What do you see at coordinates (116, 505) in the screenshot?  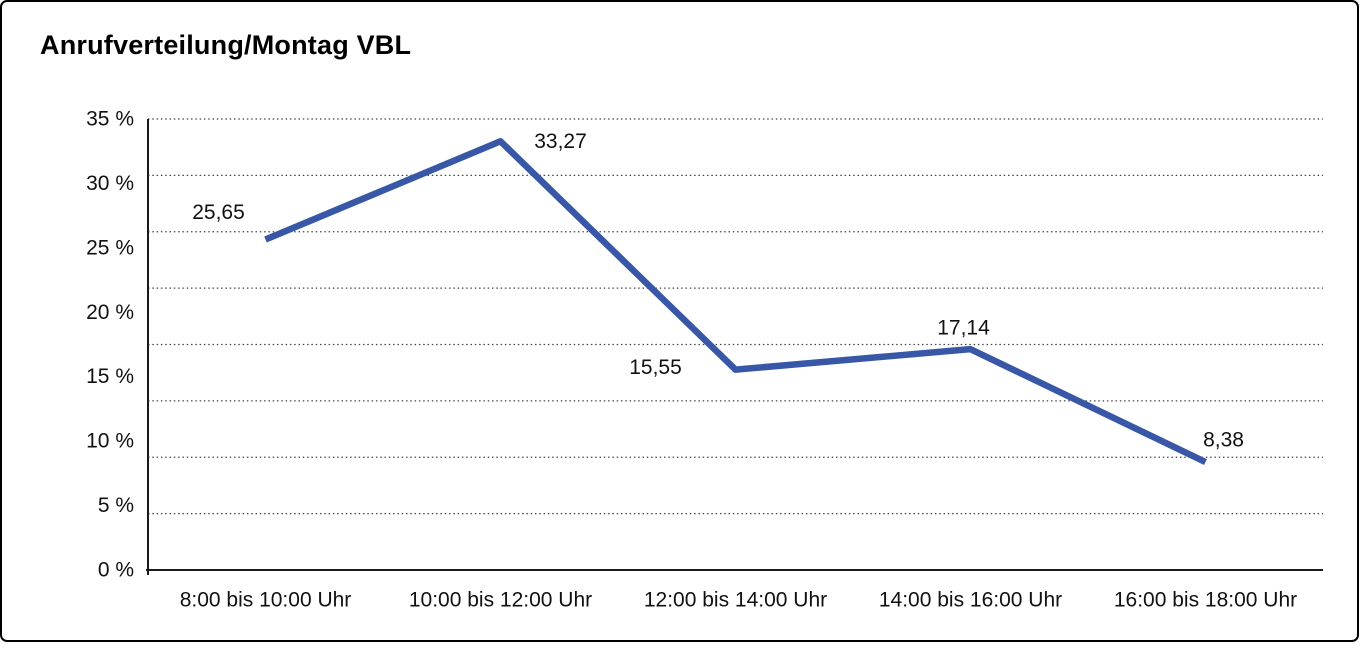 I see `y-axis-tick-label: 5 %` at bounding box center [116, 505].